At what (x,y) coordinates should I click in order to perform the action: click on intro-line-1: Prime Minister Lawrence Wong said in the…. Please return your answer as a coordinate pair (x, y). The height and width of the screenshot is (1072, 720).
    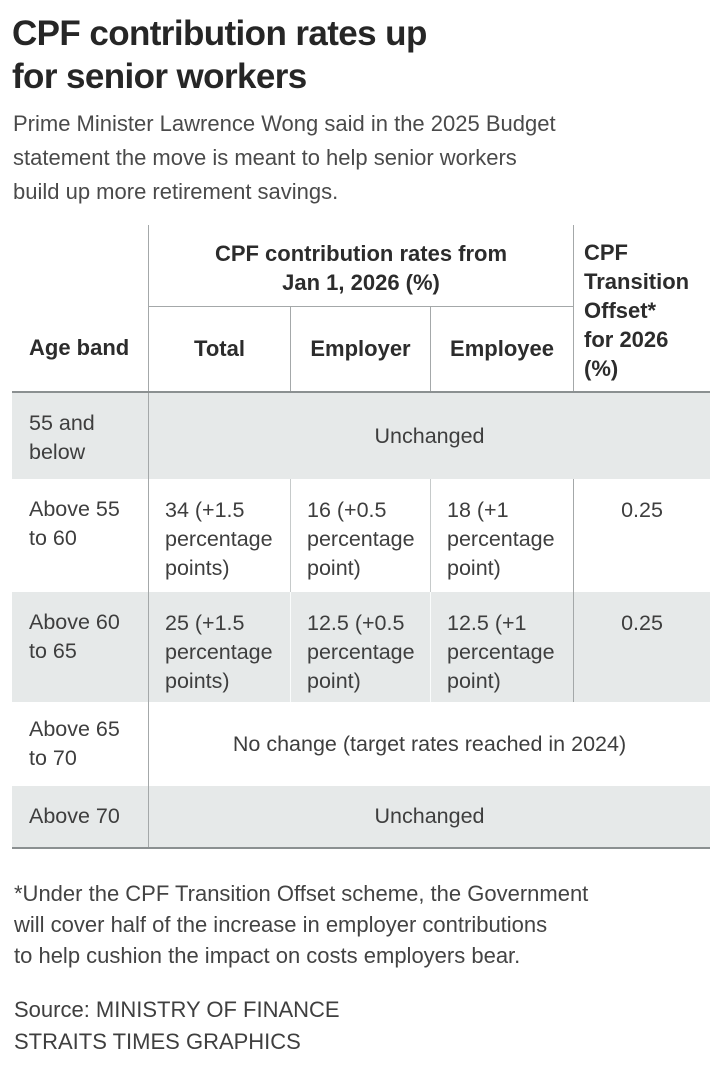
    Looking at the image, I should click on (284, 123).